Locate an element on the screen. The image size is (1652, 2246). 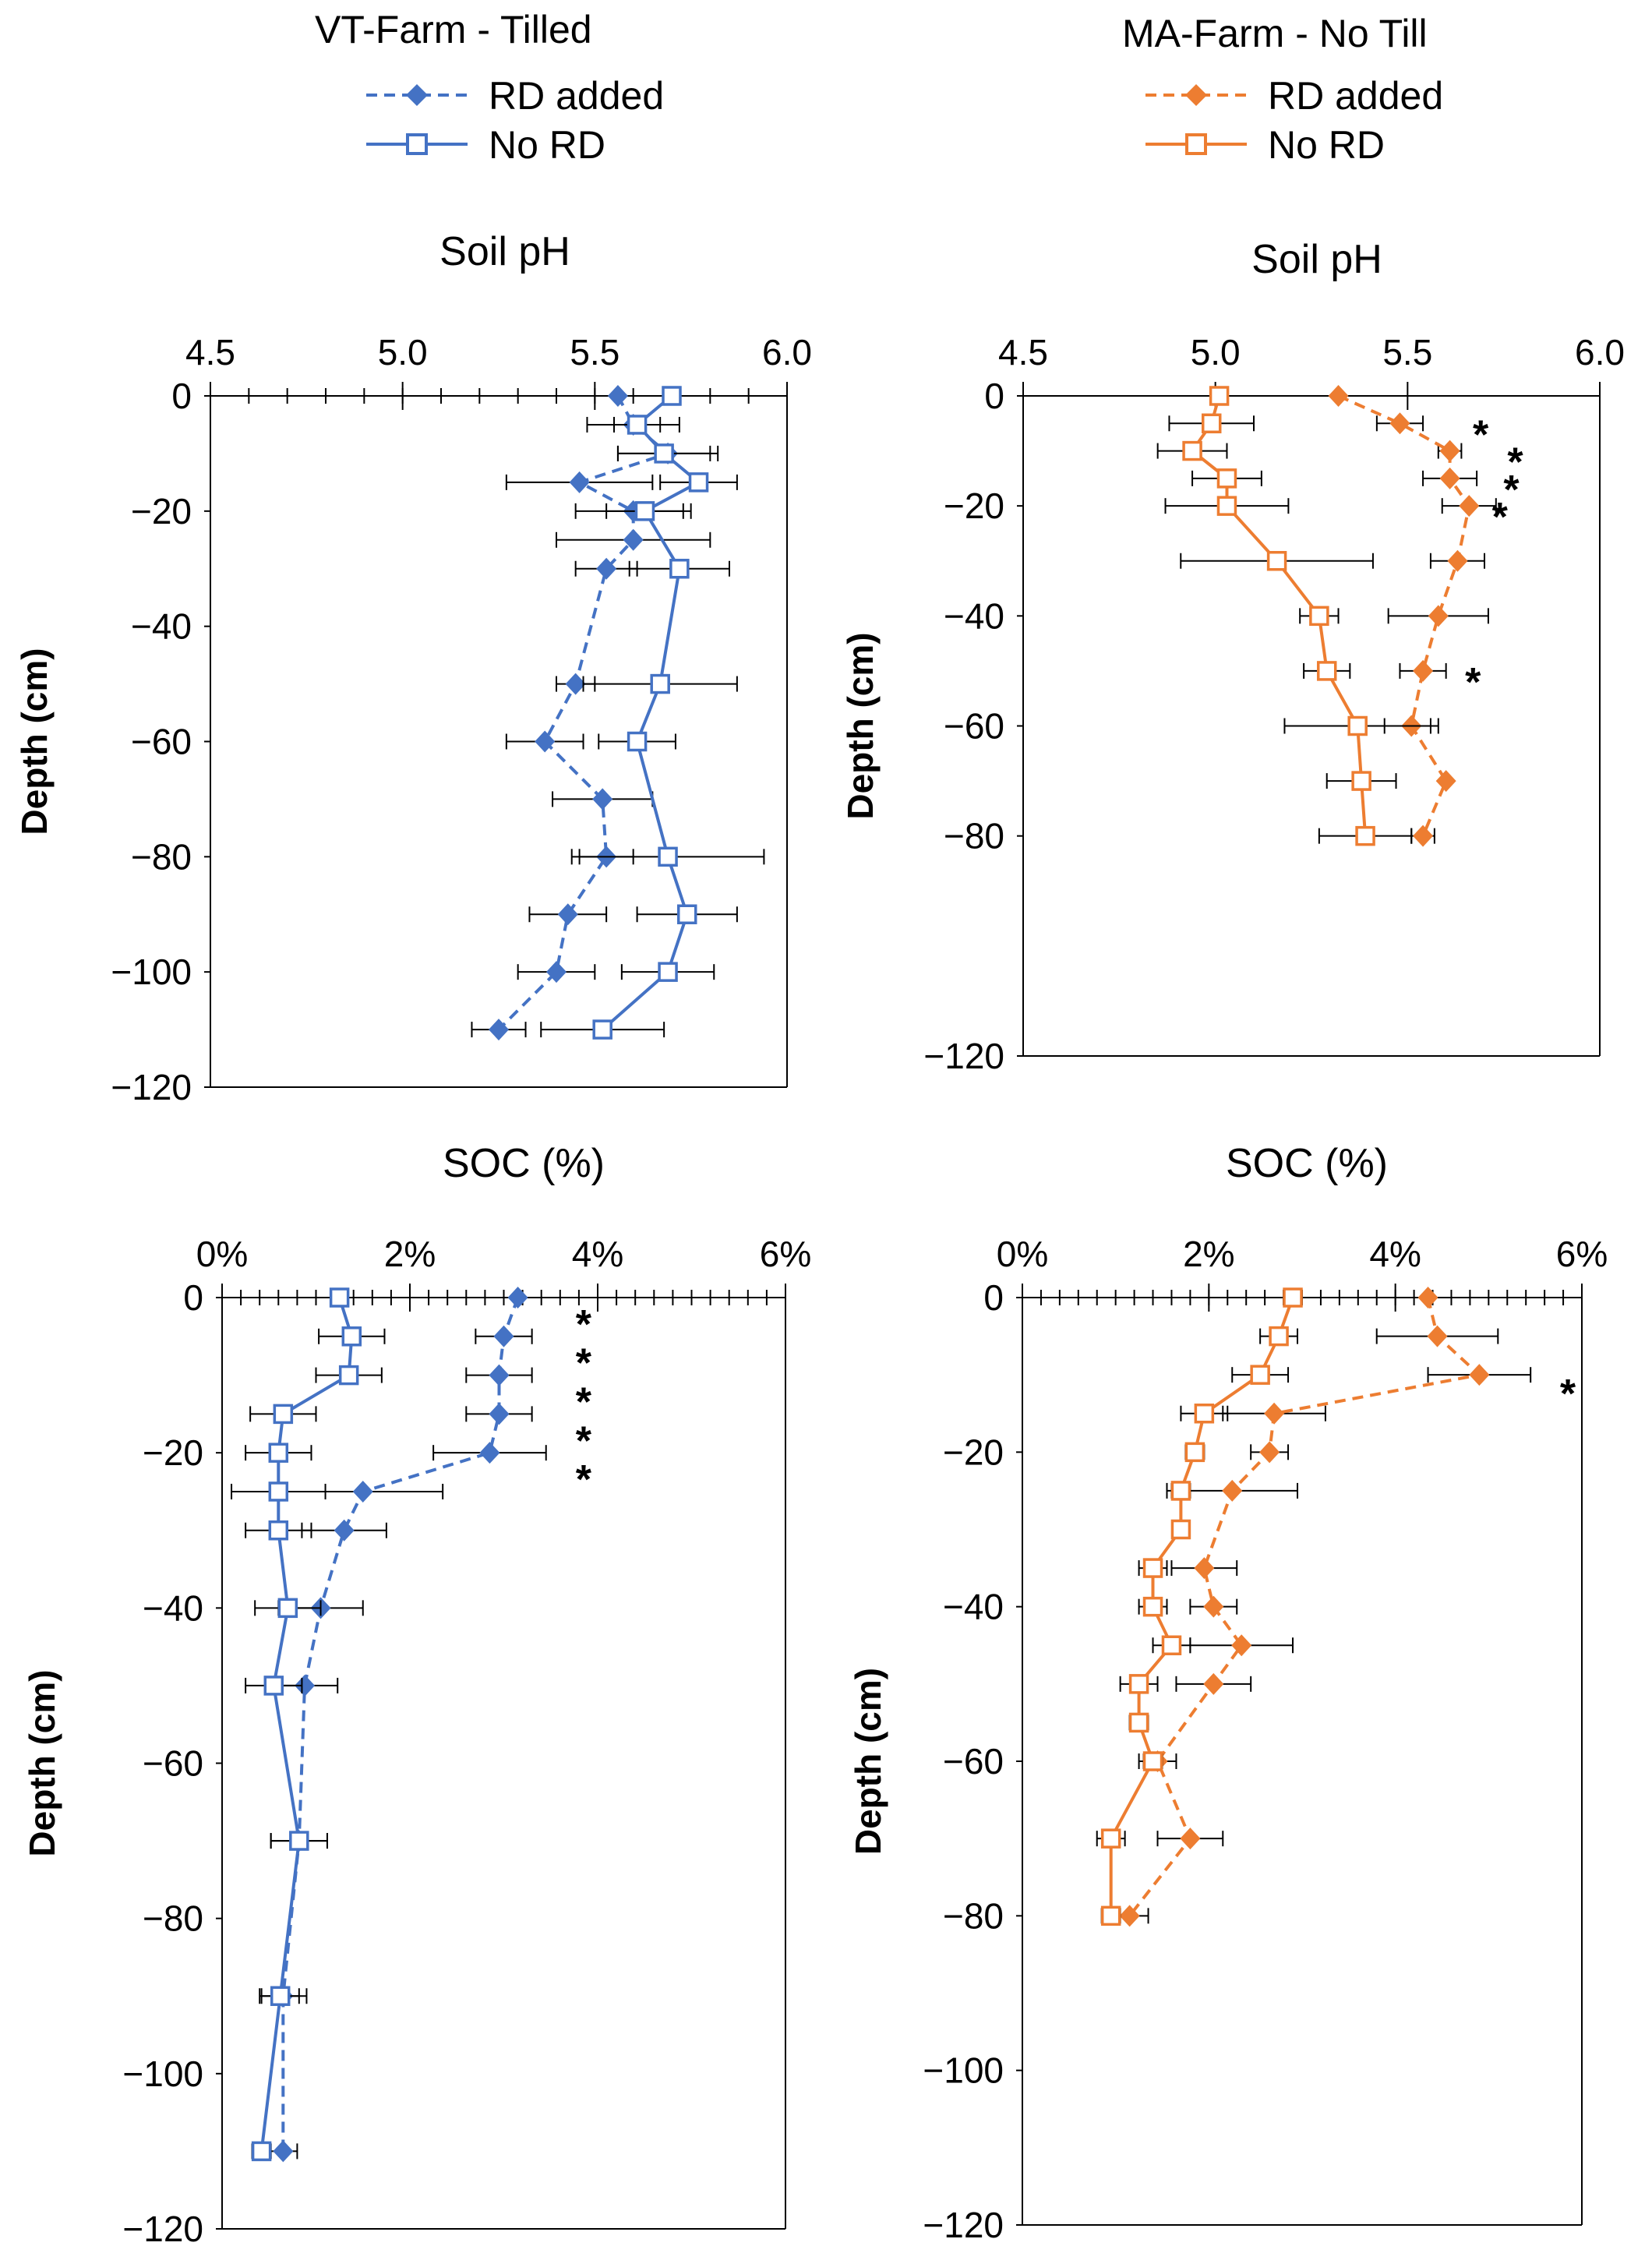
legend-vt-rd-diamond-icon is located at coordinates (417, 95).